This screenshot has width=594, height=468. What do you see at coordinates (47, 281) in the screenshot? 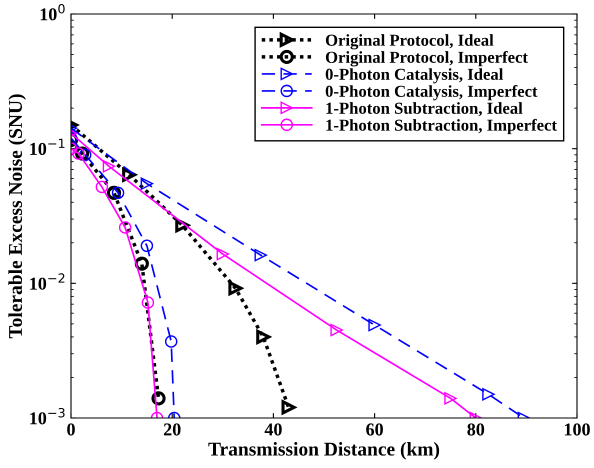
I see `y-tick-label: 10$^{−2}$` at bounding box center [47, 281].